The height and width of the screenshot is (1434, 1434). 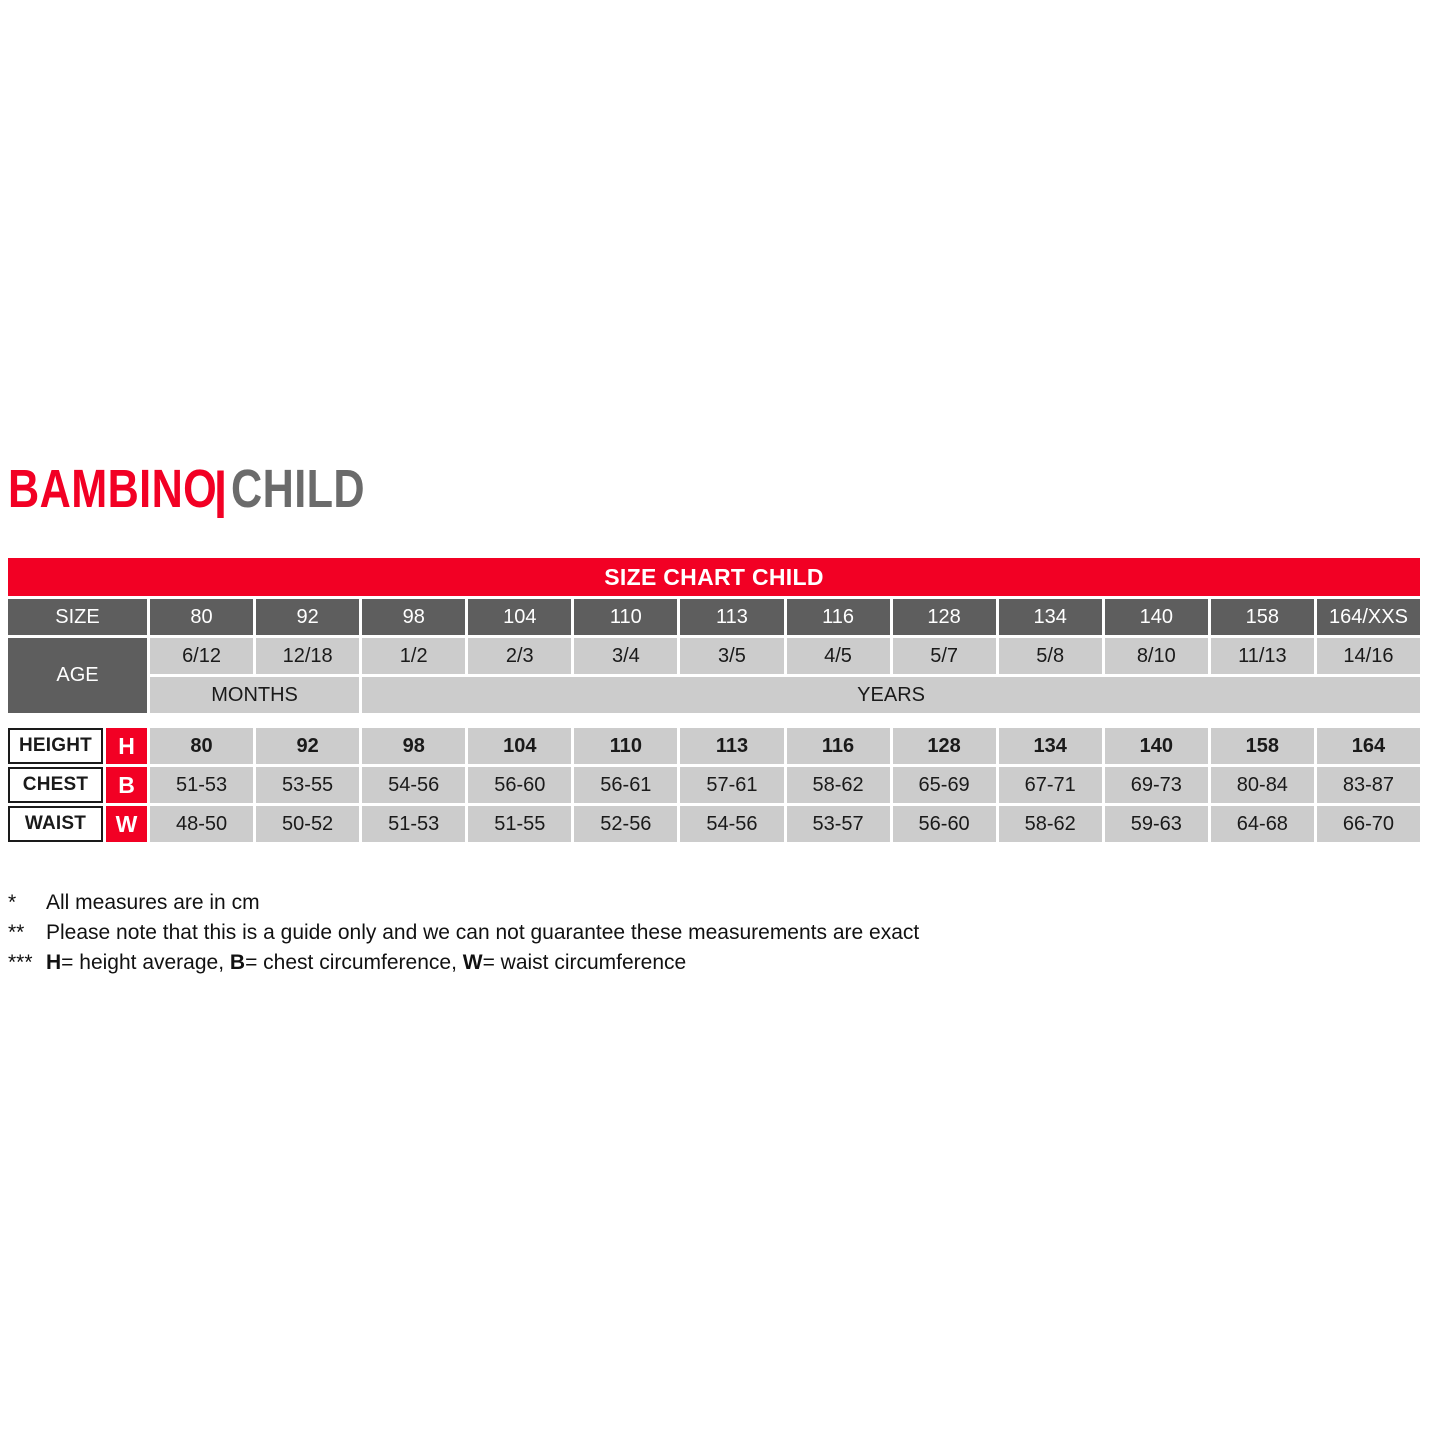 I want to click on chest-cell: 53-55, so click(x=308, y=785).